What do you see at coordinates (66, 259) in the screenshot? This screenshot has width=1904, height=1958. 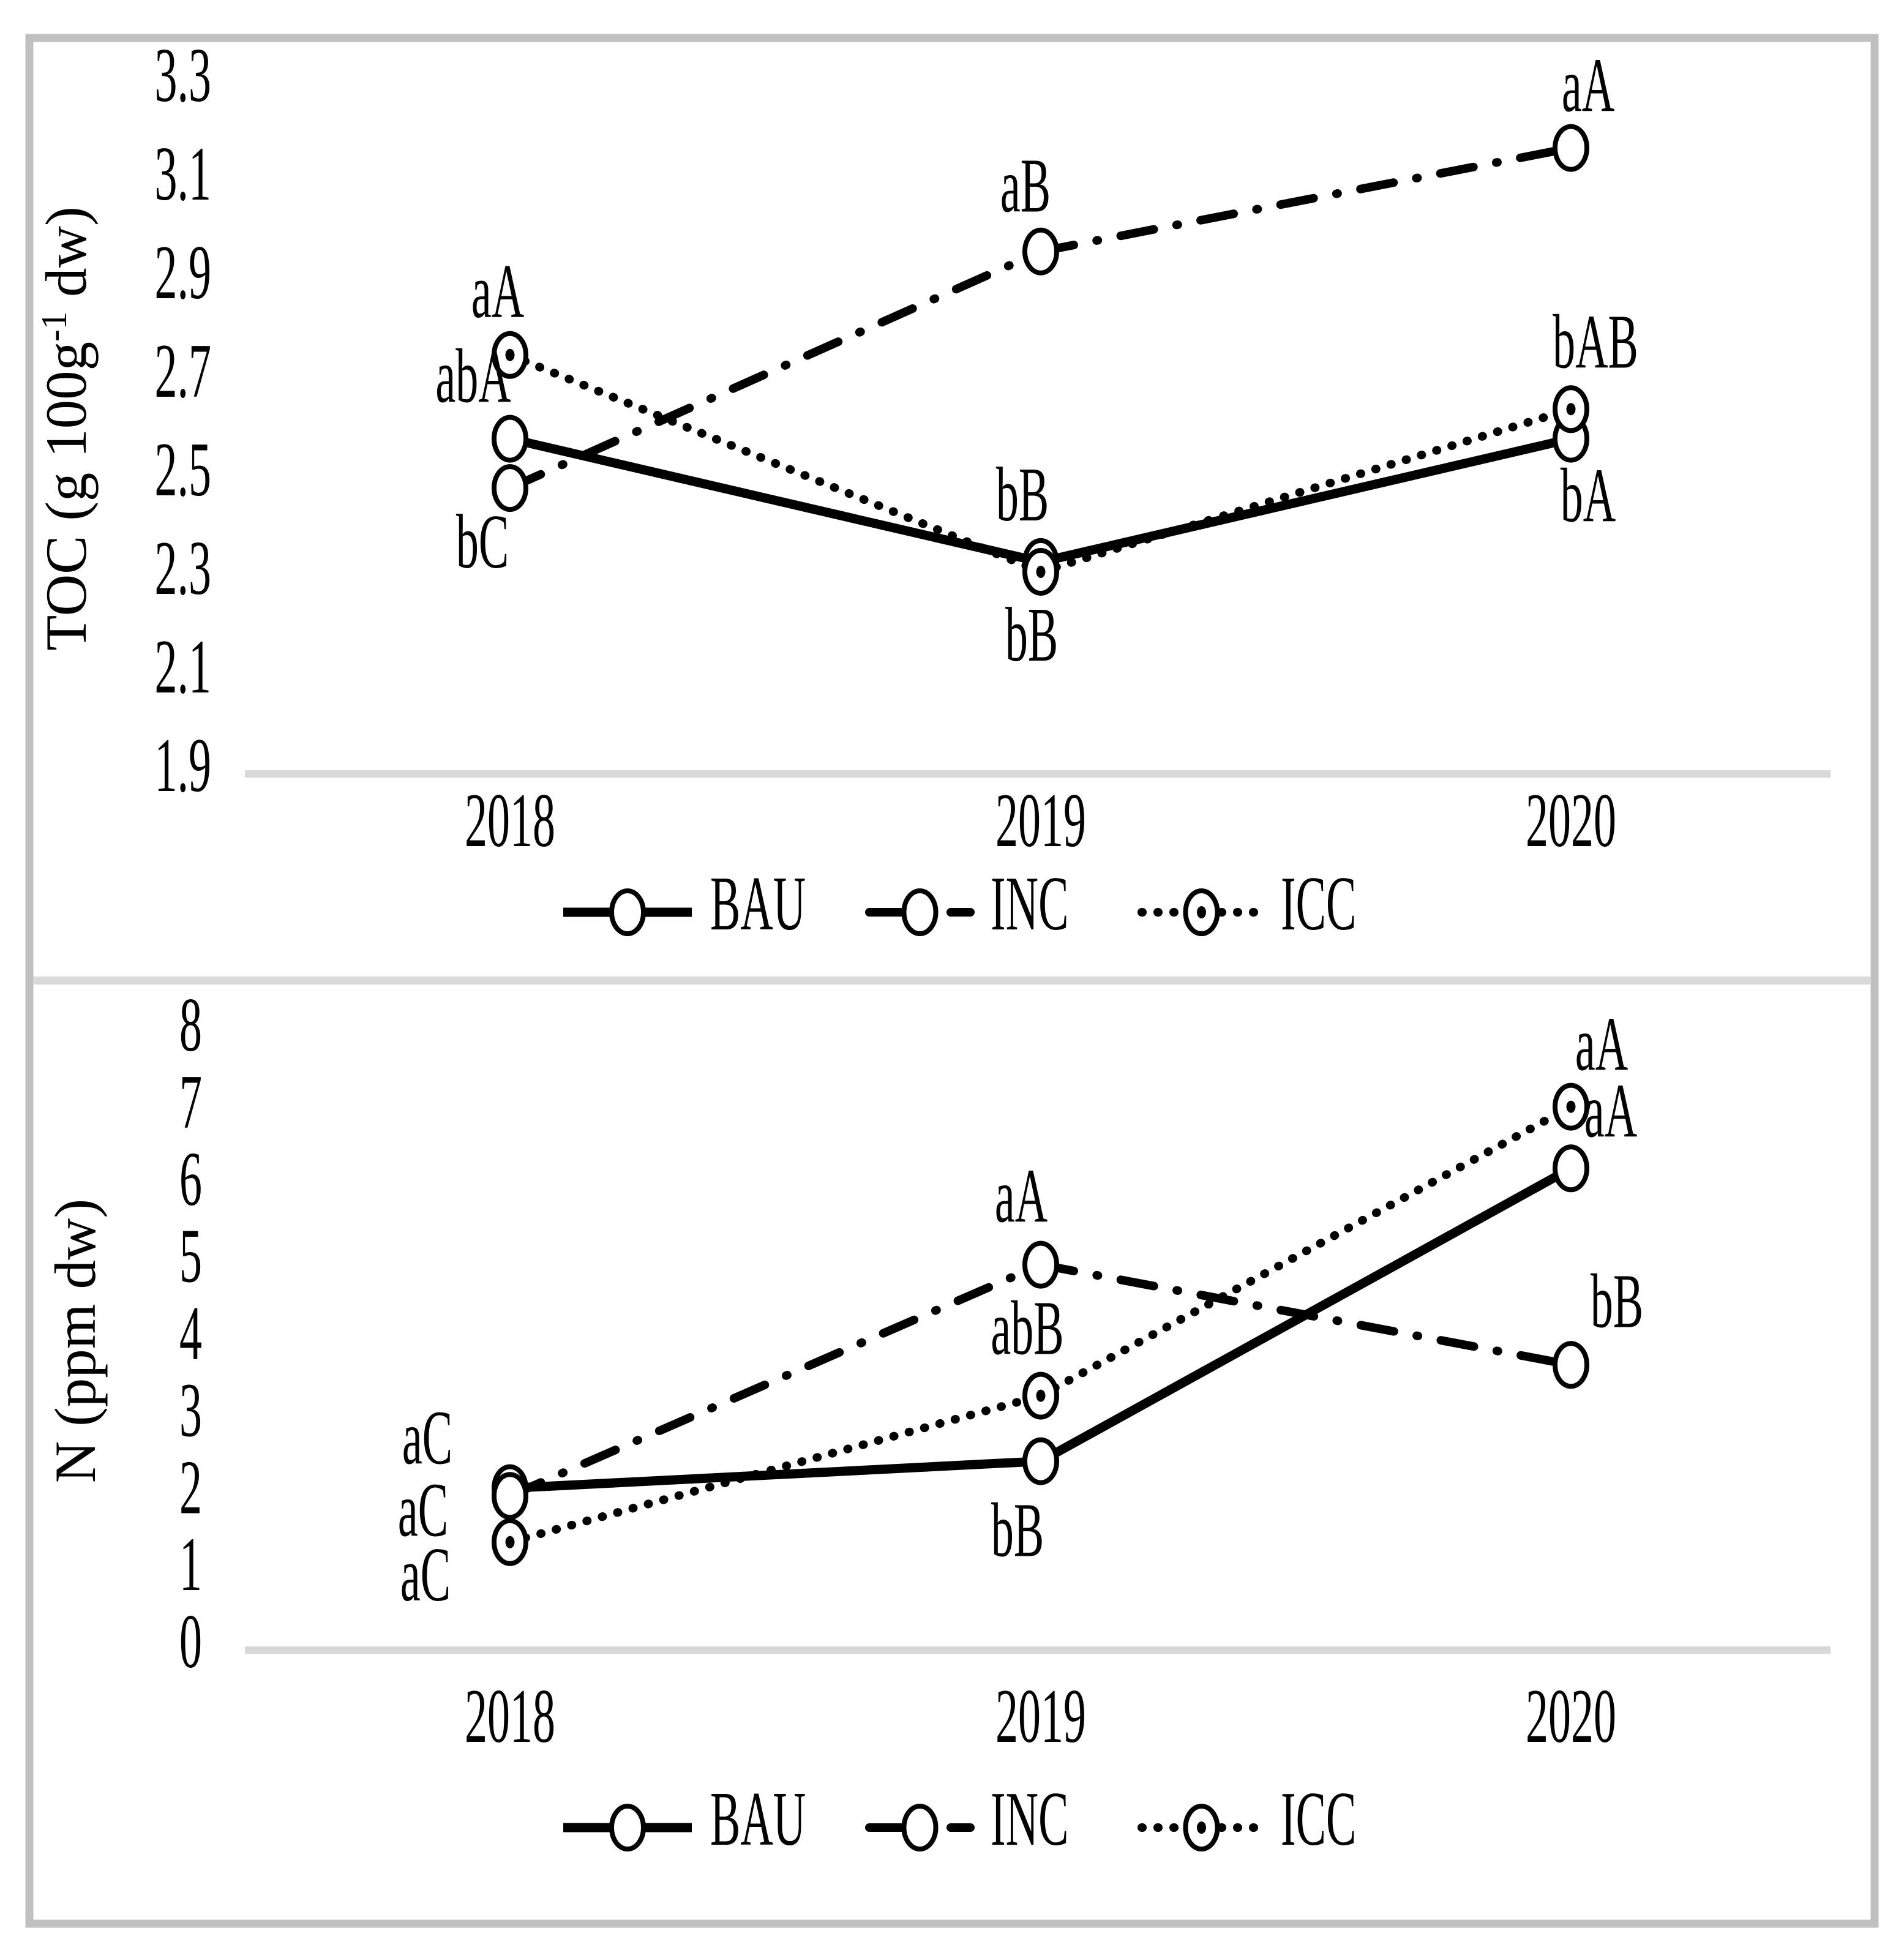 I see `y-axis-title-part: dw)` at bounding box center [66, 259].